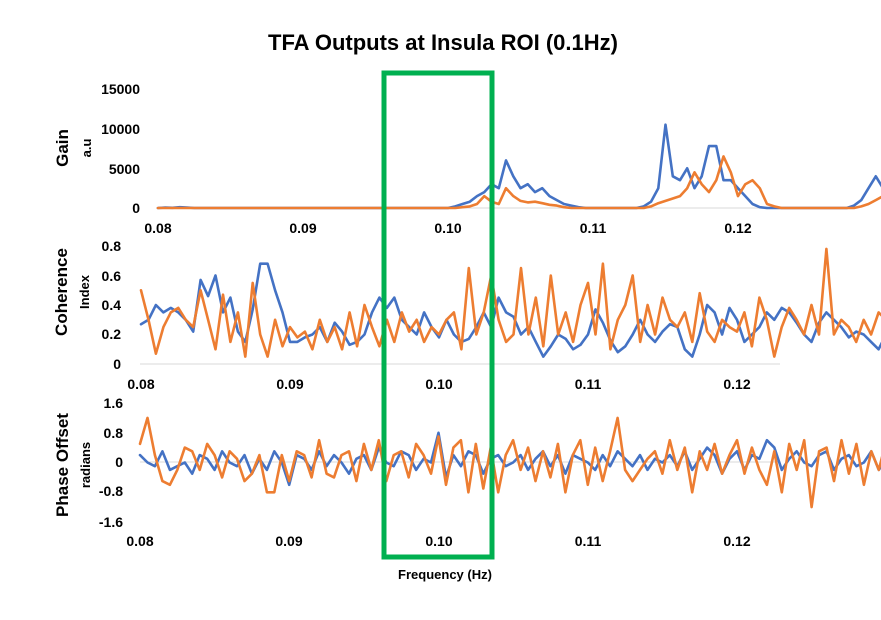 This screenshot has height=620, width=881. Describe the element at coordinates (84, 291) in the screenshot. I see `coherence-ylabel-unit: Index` at that location.